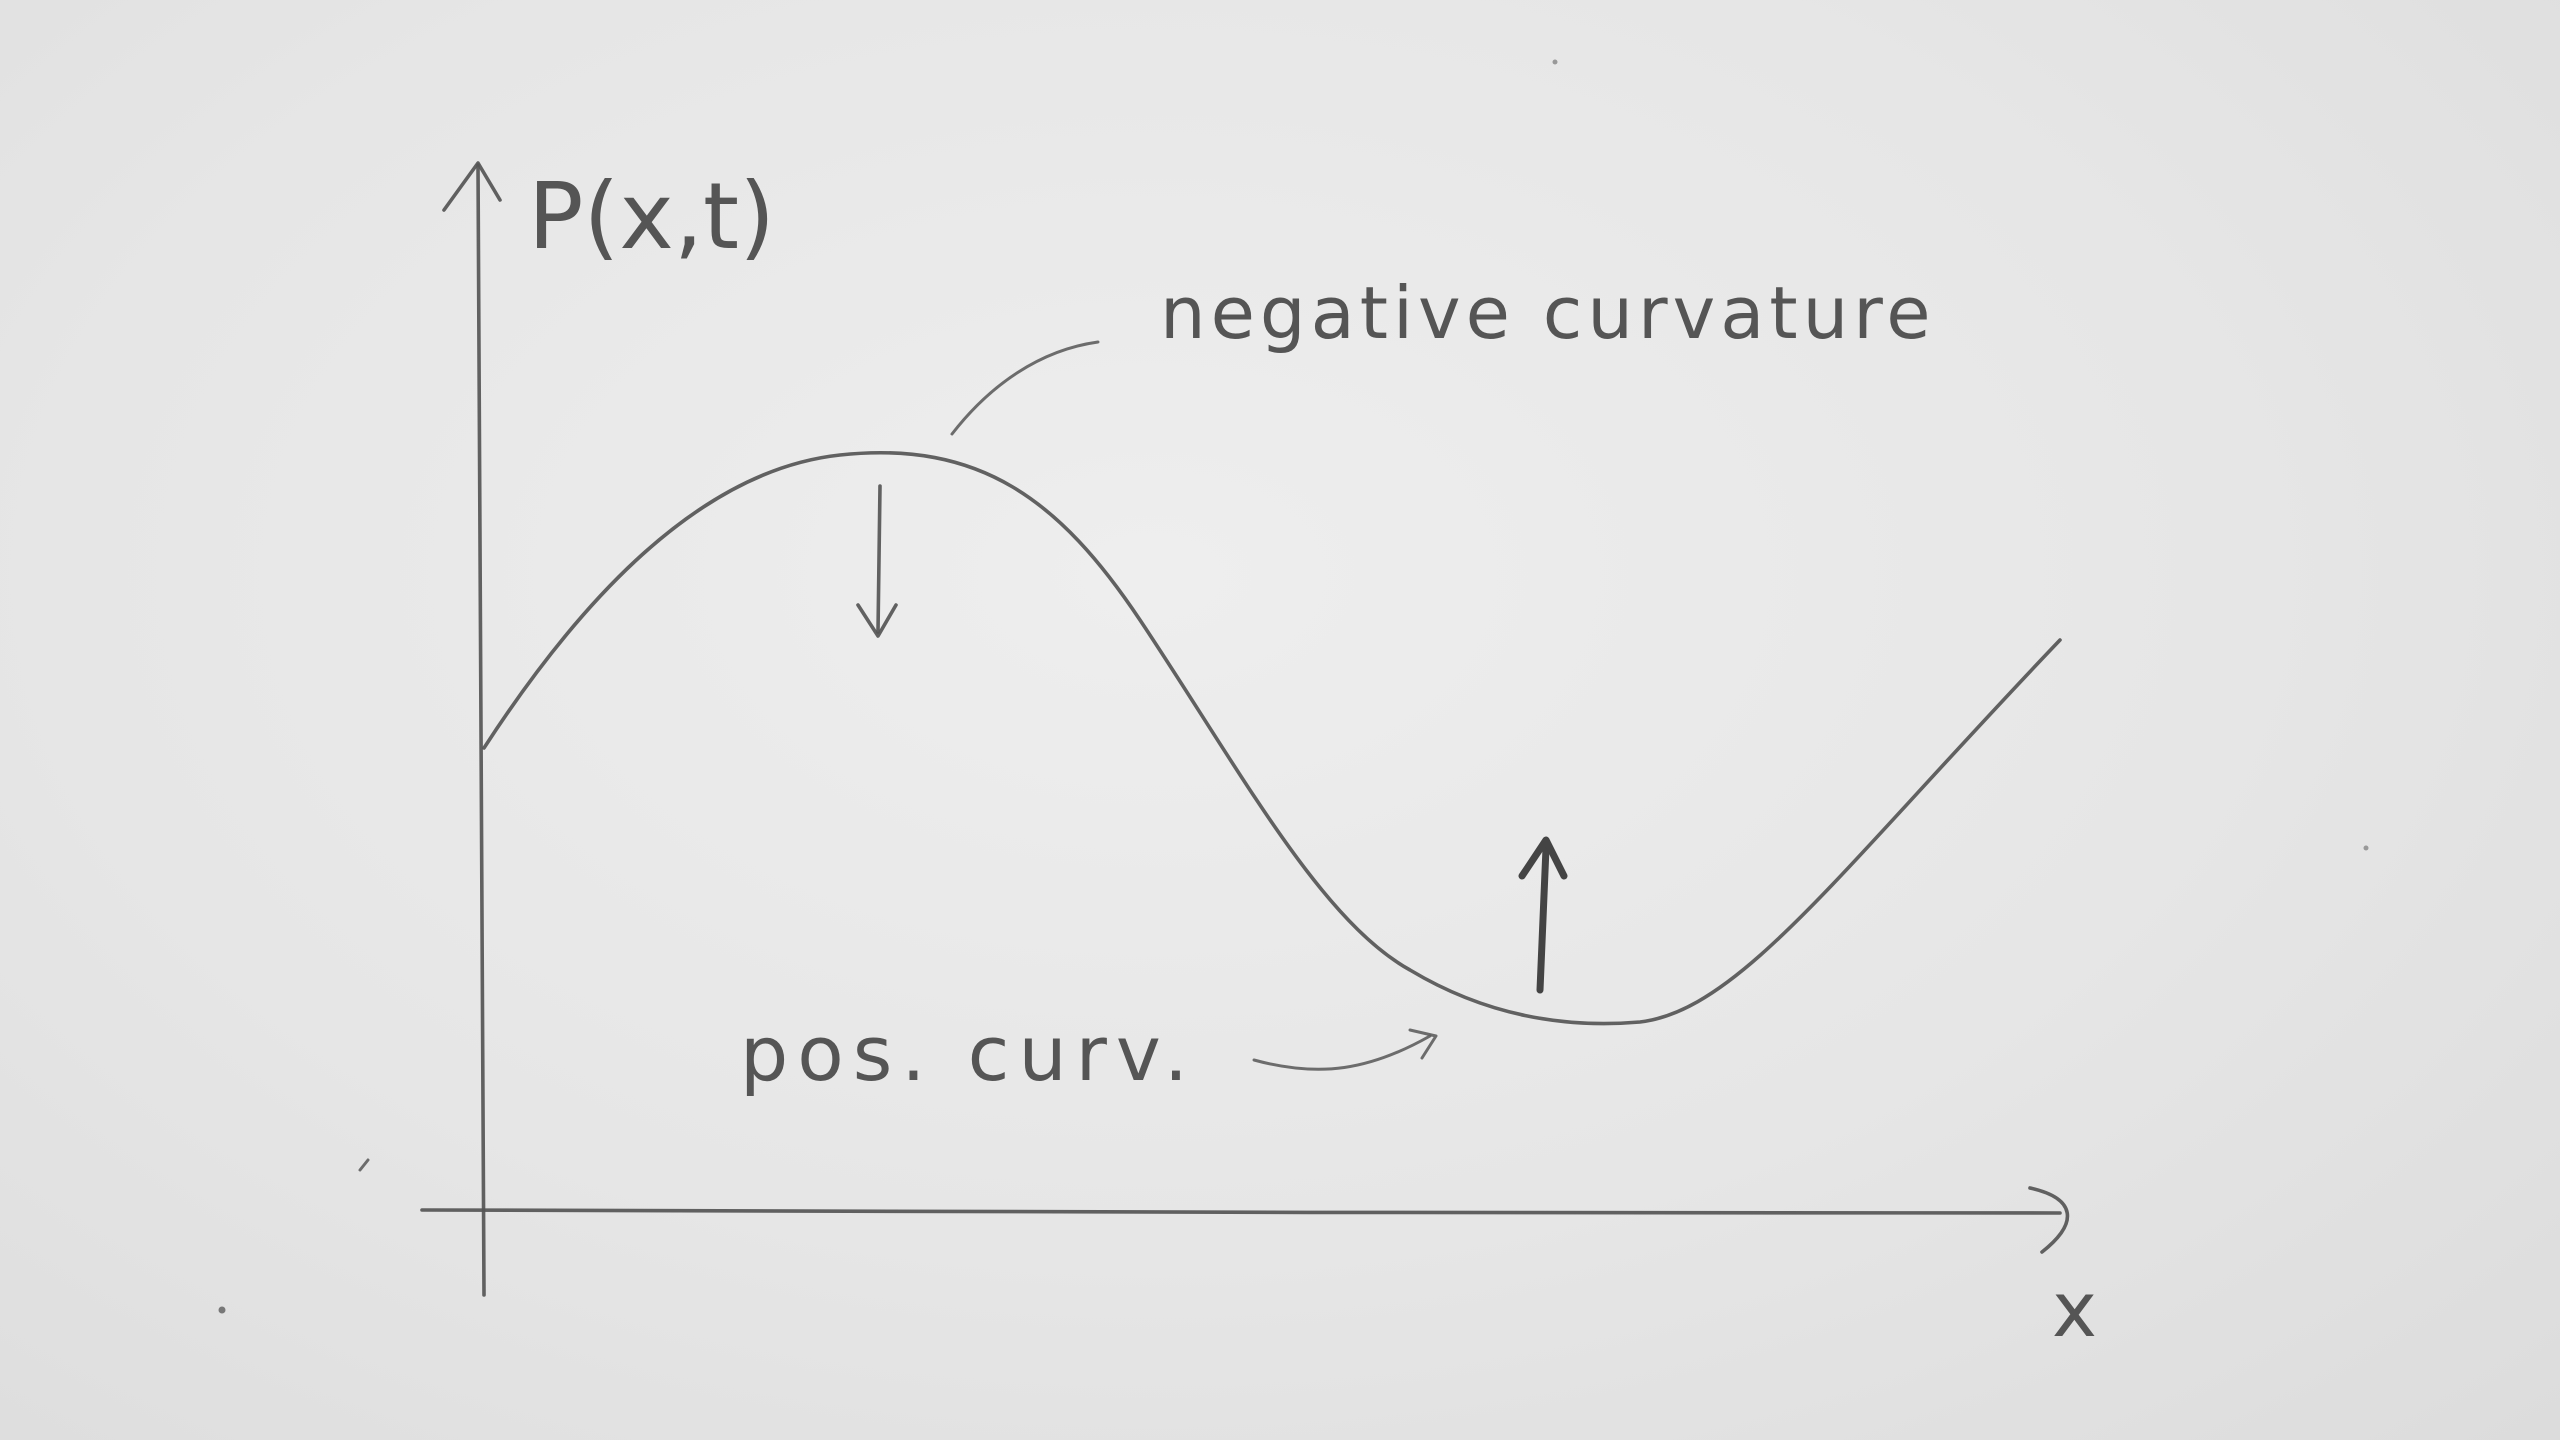 The width and height of the screenshot is (2560, 1440). I want to click on y-axis-arrowhead-icon, so click(472, 186).